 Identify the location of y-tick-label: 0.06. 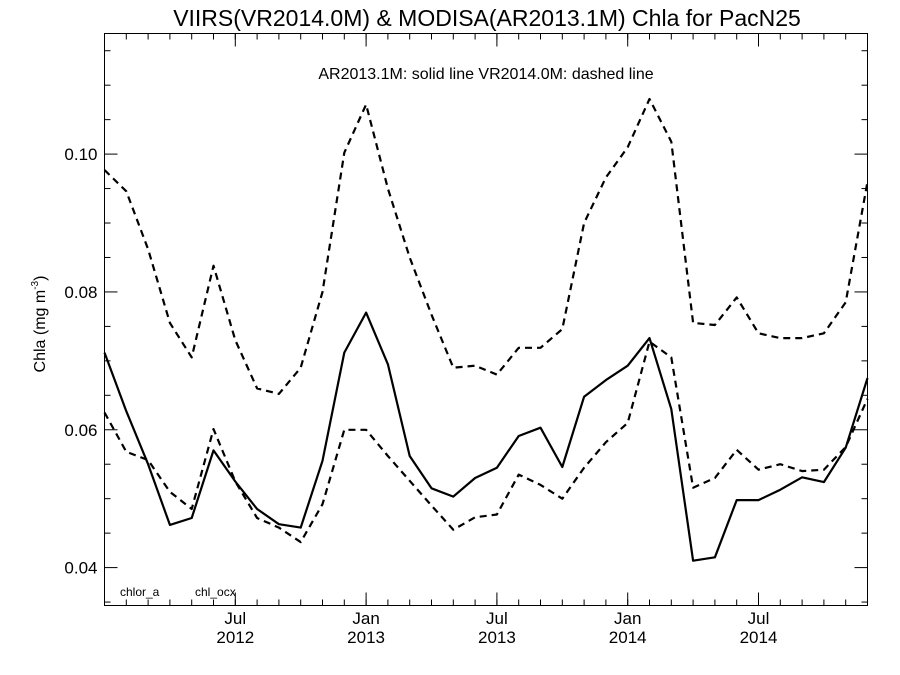
(80, 430).